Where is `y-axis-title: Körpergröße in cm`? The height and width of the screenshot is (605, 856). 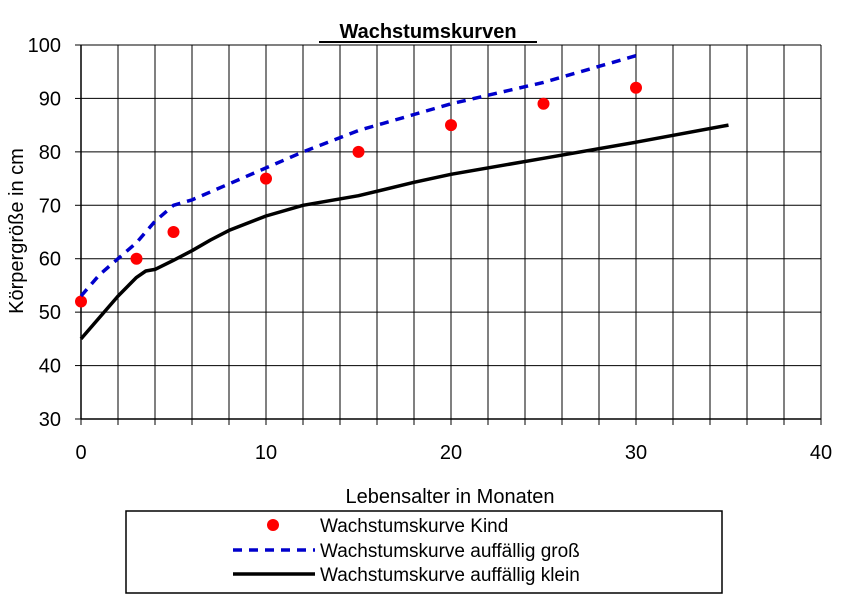 y-axis-title: Körpergröße in cm is located at coordinates (17, 231).